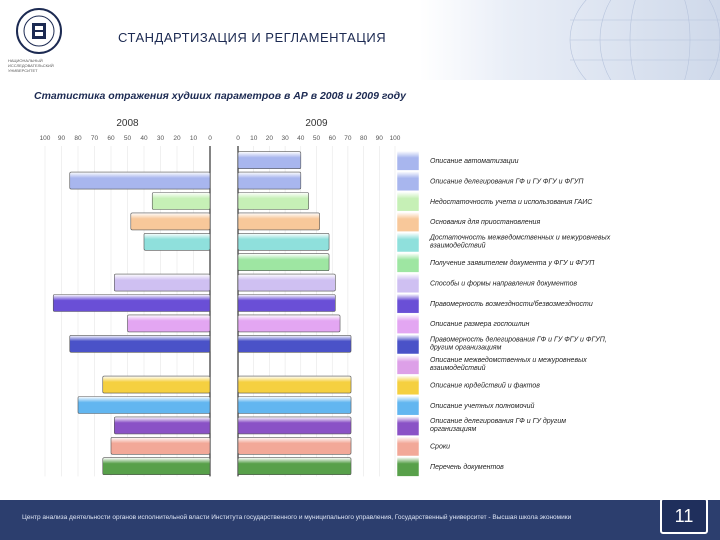 The width and height of the screenshot is (720, 540). I want to click on category-label: Перечень документов, so click(467, 467).